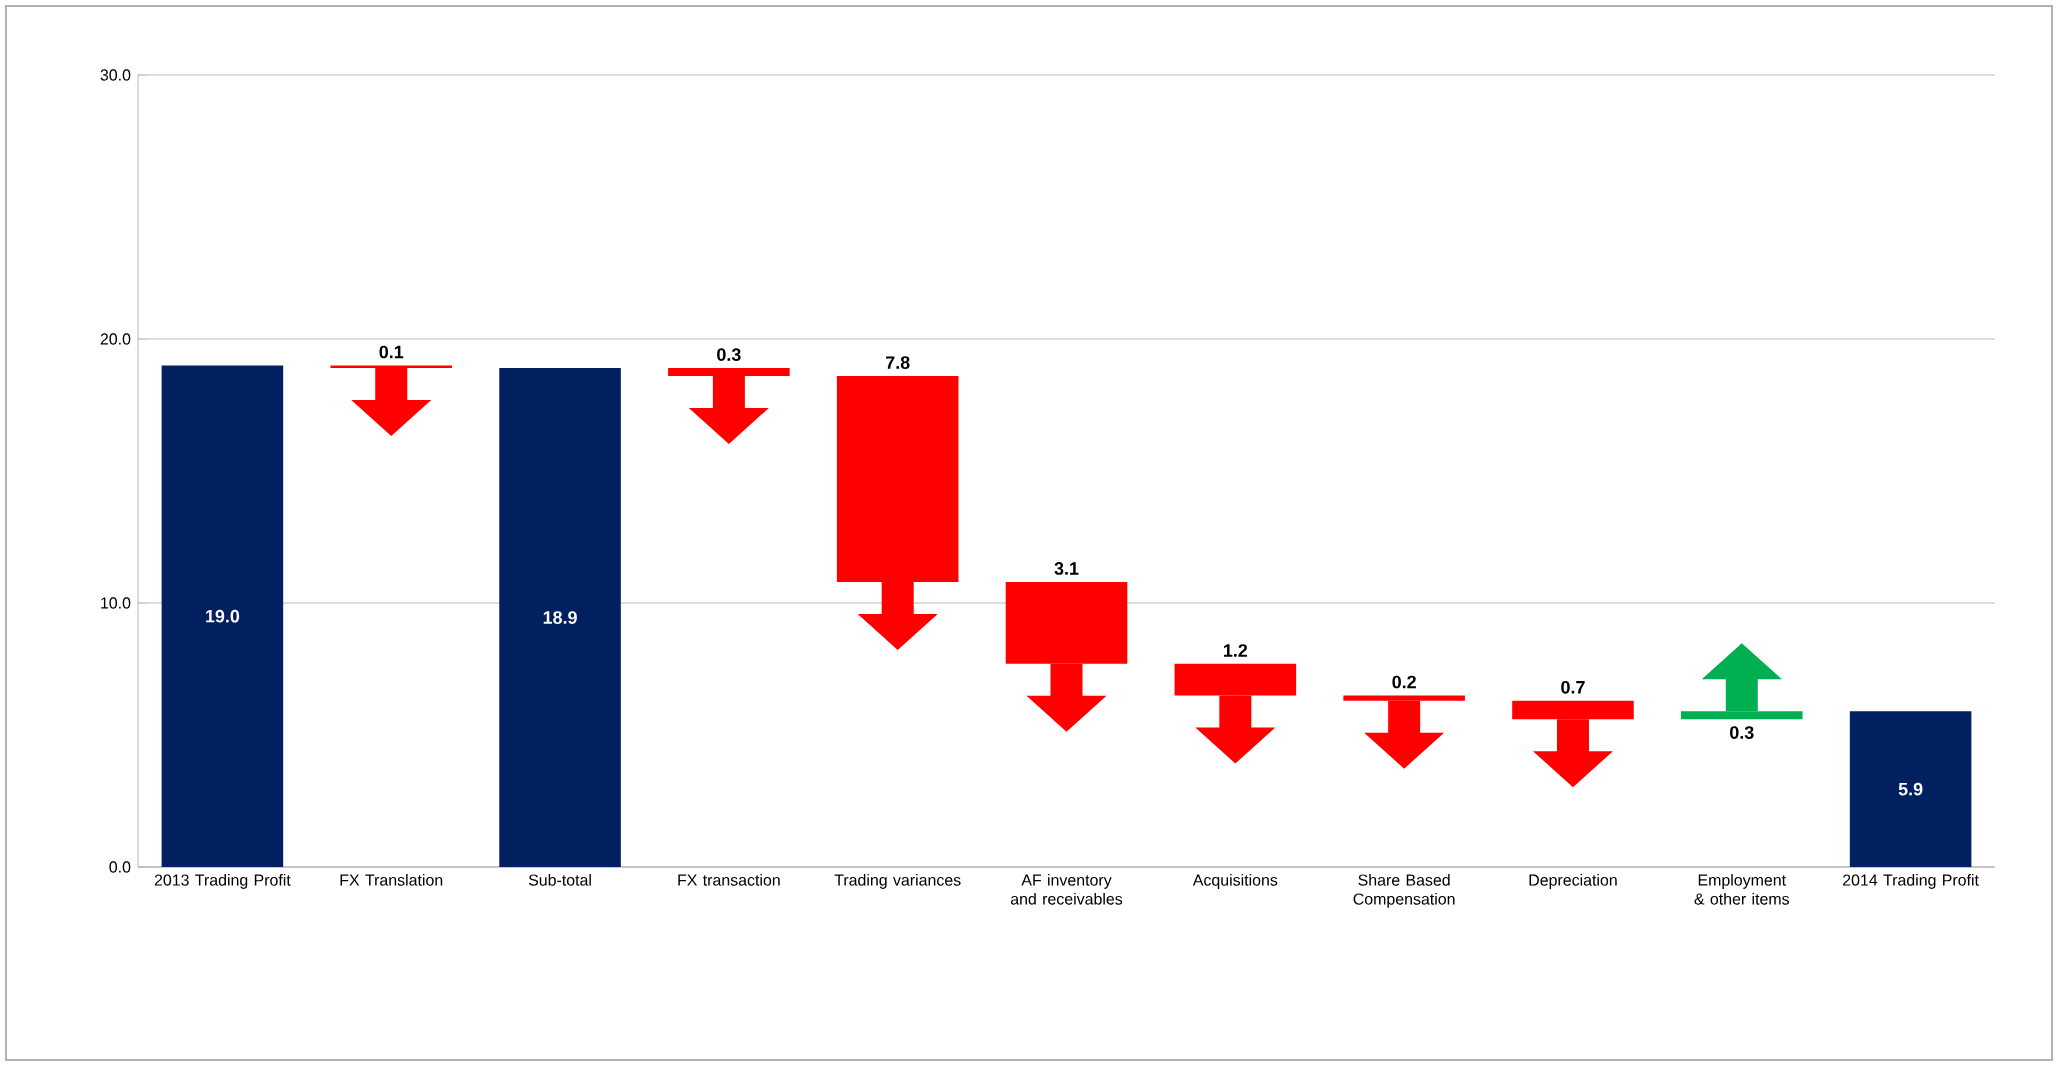 The width and height of the screenshot is (2058, 1066). What do you see at coordinates (898, 362) in the screenshot?
I see `data-label: 7.8` at bounding box center [898, 362].